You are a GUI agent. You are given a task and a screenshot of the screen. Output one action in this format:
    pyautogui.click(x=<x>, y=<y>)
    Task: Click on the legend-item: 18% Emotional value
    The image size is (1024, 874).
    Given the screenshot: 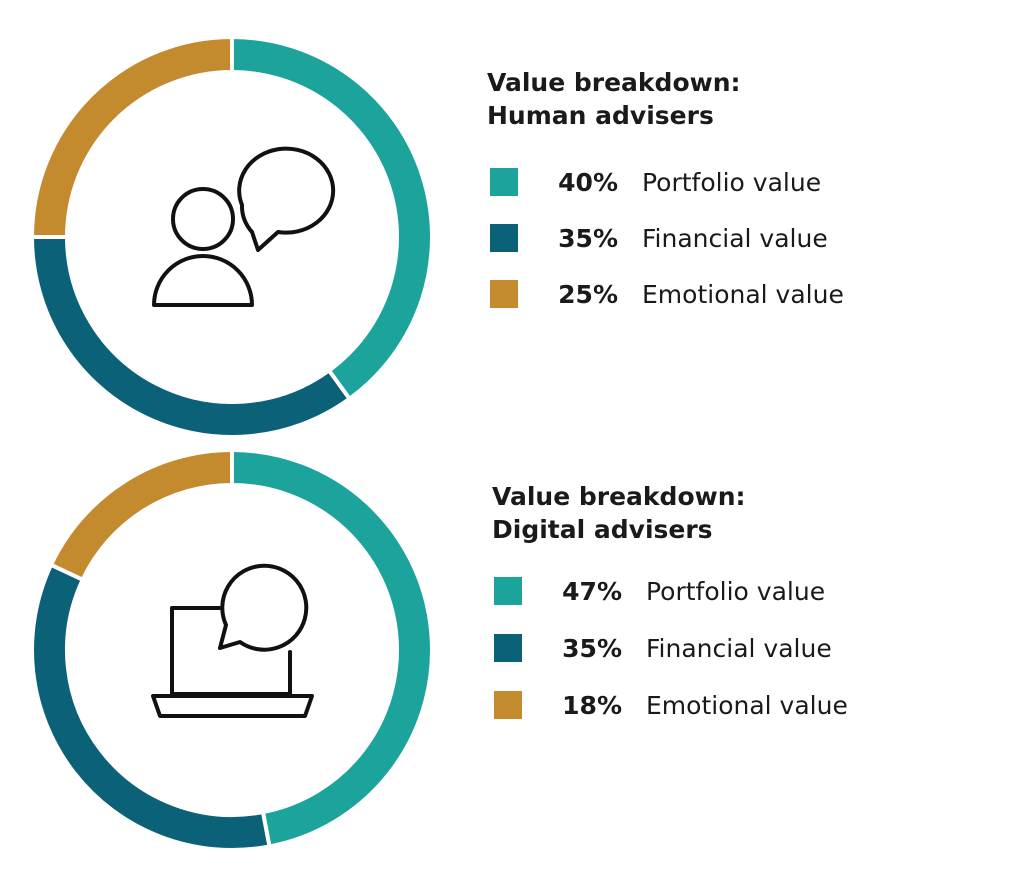 What is the action you would take?
    pyautogui.click(x=671, y=705)
    